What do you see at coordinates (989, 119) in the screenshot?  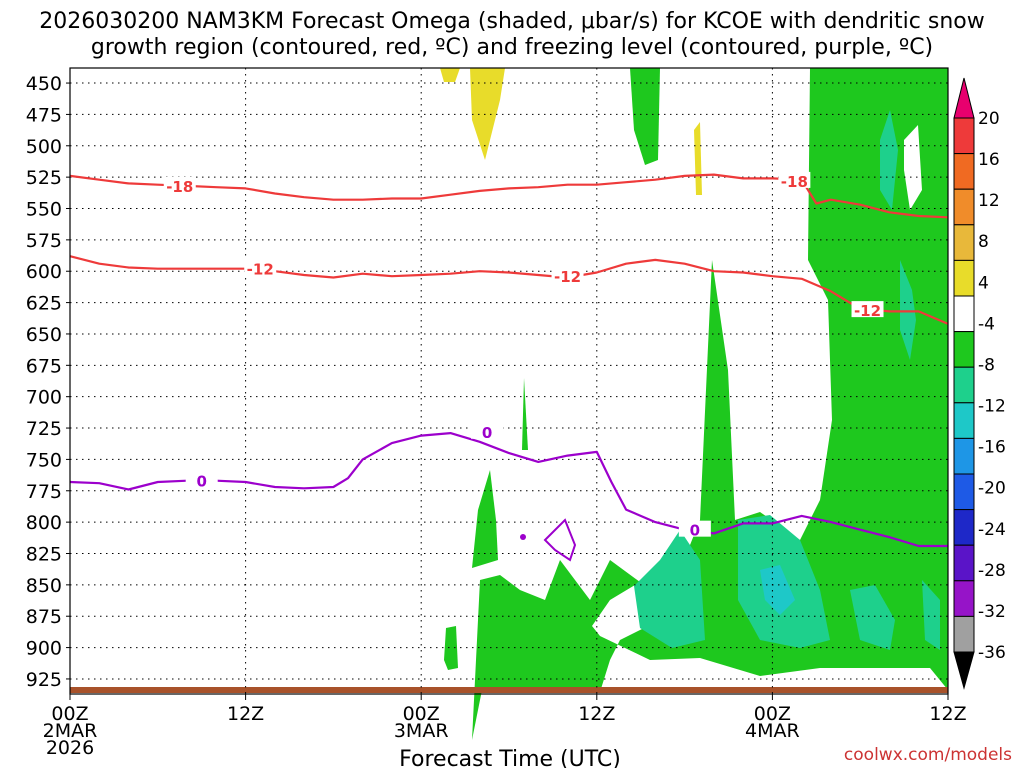 I see `colorbar-label: 20` at bounding box center [989, 119].